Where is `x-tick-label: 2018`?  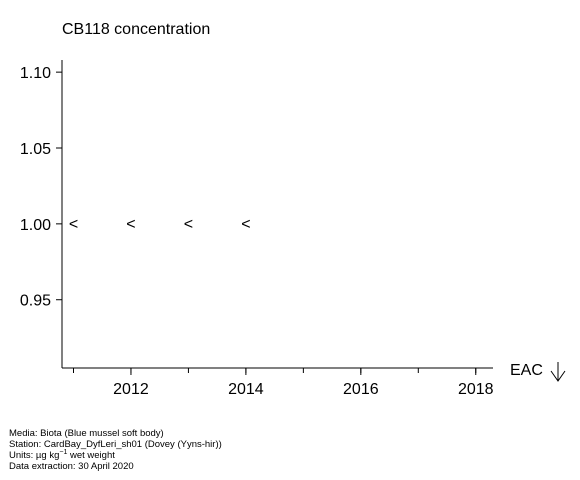
x-tick-label: 2018 is located at coordinates (476, 389).